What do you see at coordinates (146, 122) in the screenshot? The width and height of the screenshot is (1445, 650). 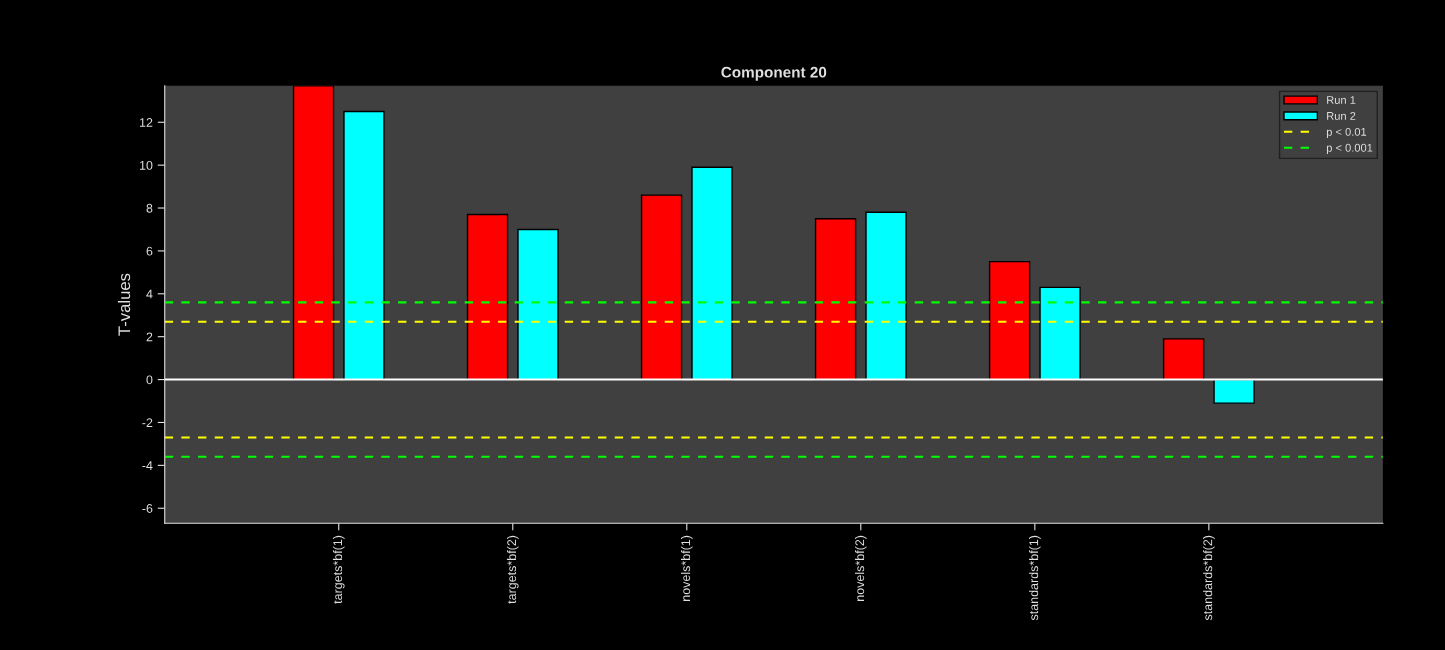 I see `y-tick-label: 12` at bounding box center [146, 122].